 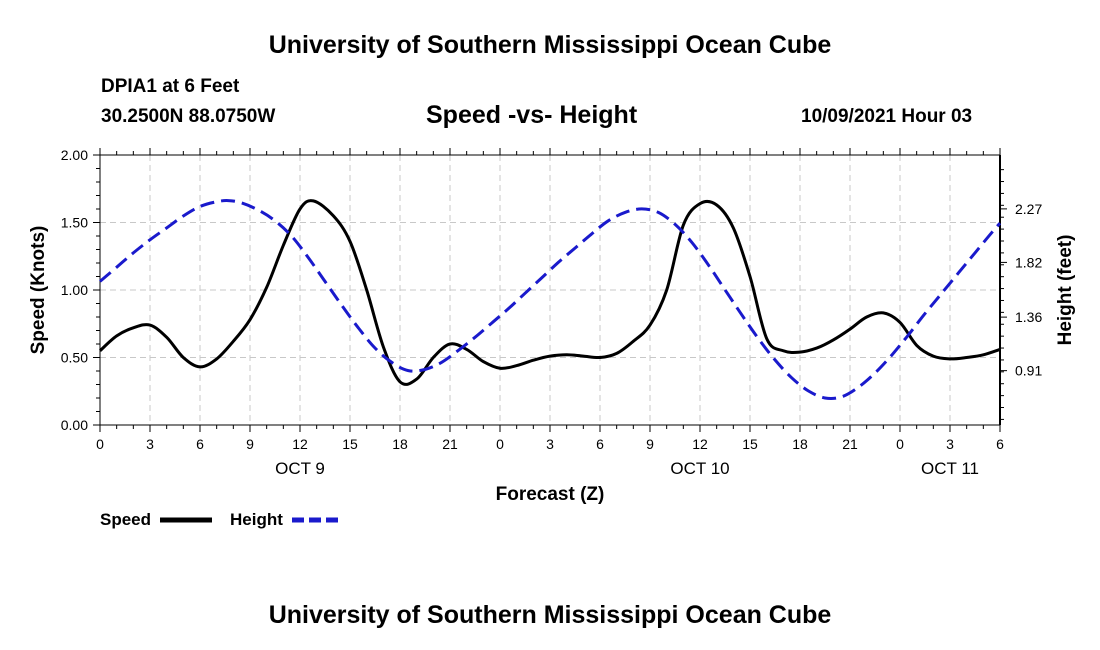 I want to click on forecast-datetime: 10/09/2021 Hour 03, so click(x=887, y=116).